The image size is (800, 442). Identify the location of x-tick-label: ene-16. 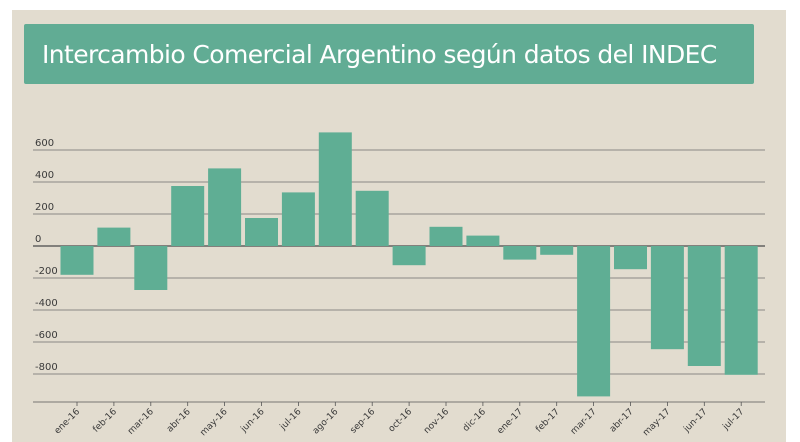
(68, 422).